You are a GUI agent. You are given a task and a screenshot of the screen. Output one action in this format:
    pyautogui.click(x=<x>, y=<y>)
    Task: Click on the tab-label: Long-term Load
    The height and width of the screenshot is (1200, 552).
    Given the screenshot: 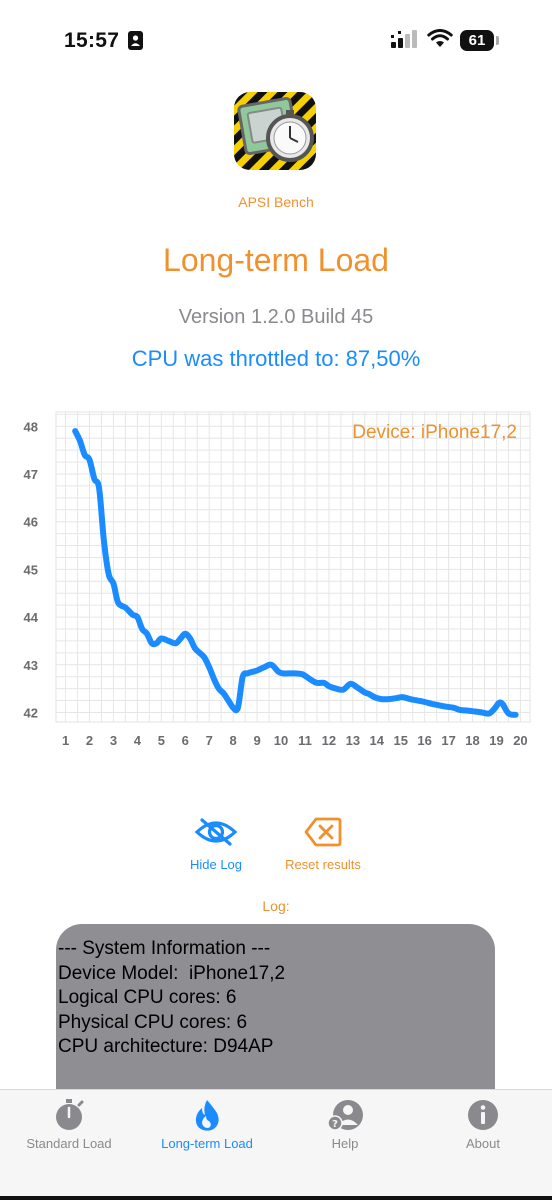 What is the action you would take?
    pyautogui.click(x=207, y=1143)
    